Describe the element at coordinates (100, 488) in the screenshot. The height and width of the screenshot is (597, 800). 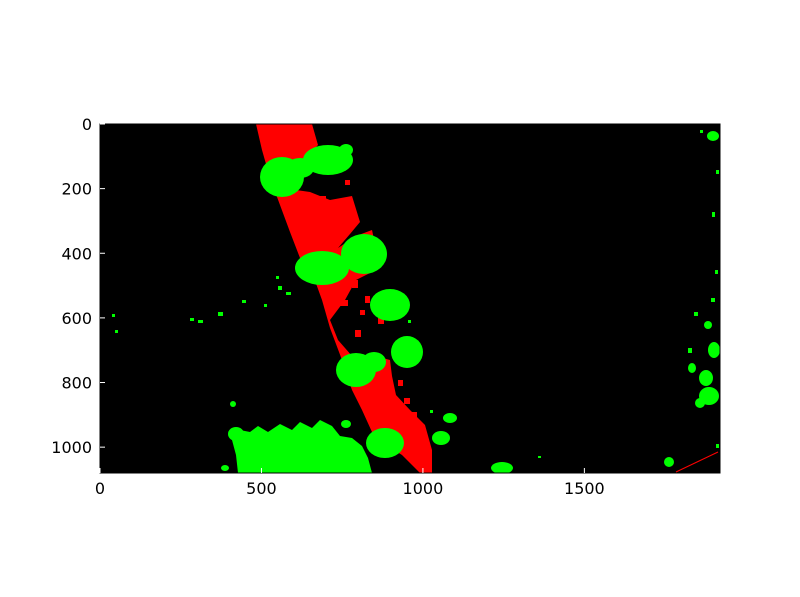
I see `x-tick-label: 0` at that location.